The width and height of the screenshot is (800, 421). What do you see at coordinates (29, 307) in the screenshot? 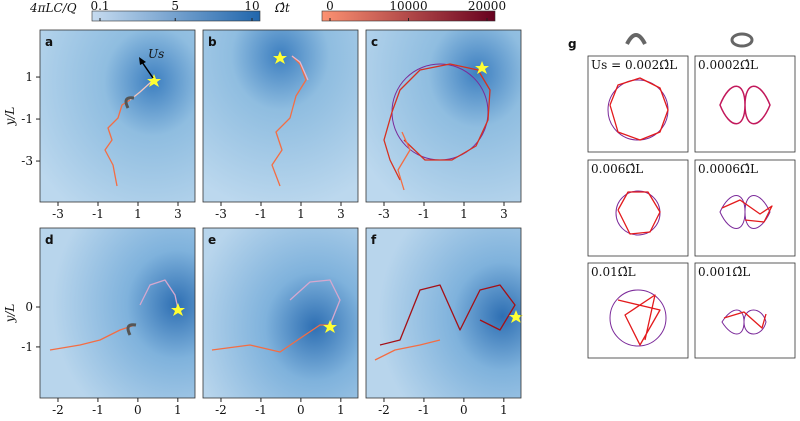
I see `y-tick-label: 0` at bounding box center [29, 307].